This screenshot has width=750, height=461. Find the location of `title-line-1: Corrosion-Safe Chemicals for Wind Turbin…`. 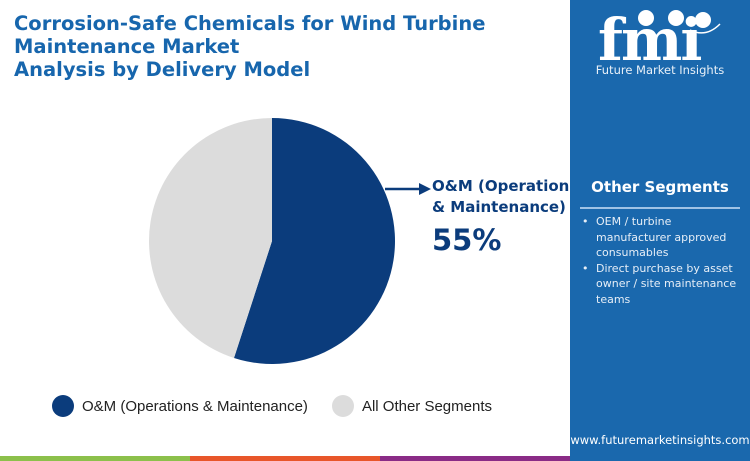

title-line-1: Corrosion-Safe Chemicals for Wind Turbin… is located at coordinates (250, 23).